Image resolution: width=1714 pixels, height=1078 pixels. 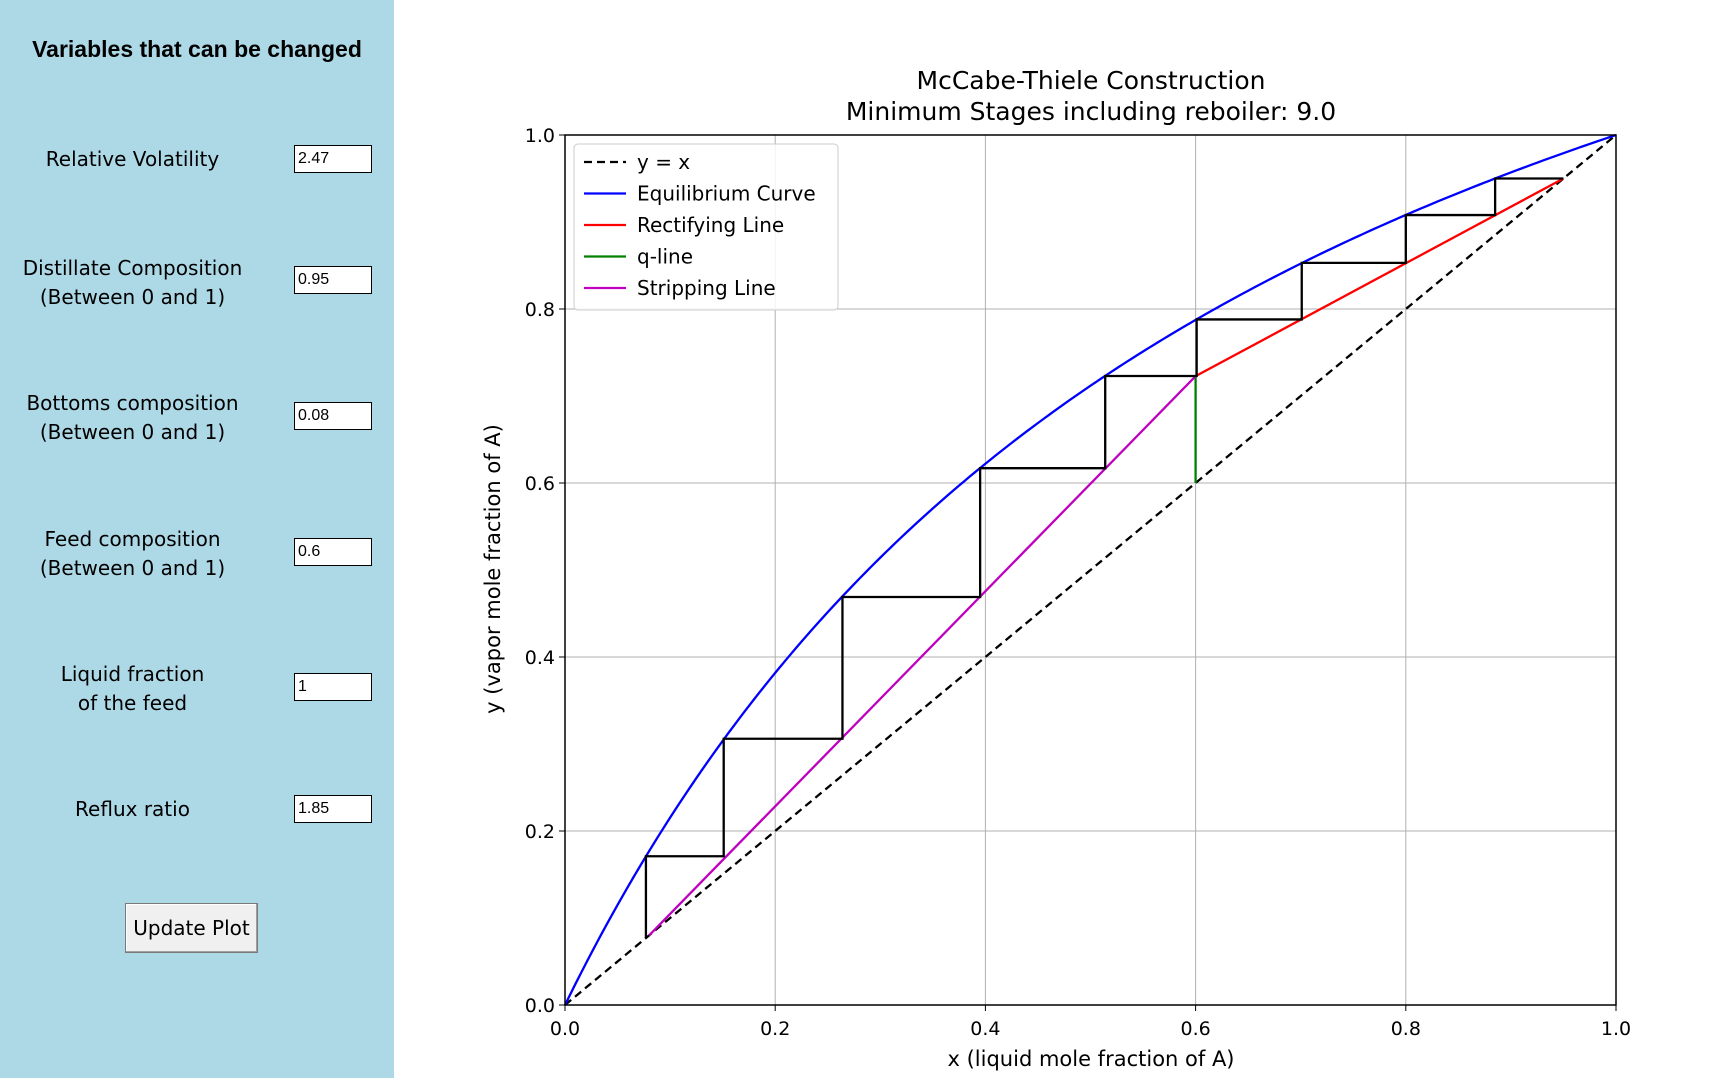 I want to click on legend-label-rectifying-line: Rectifying Line, so click(x=710, y=225).